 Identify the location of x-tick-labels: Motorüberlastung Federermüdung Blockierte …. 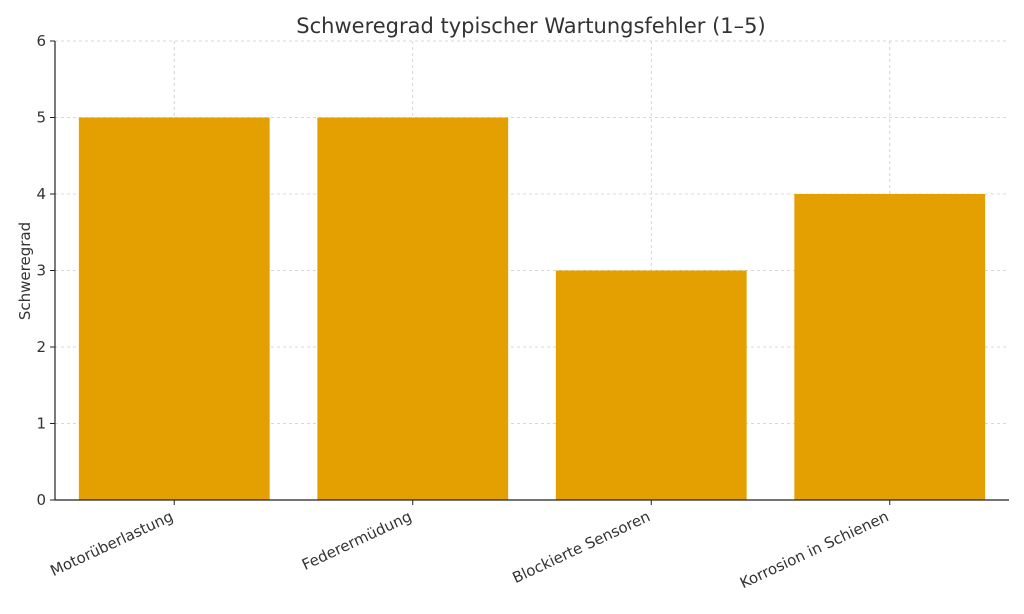
(469, 549).